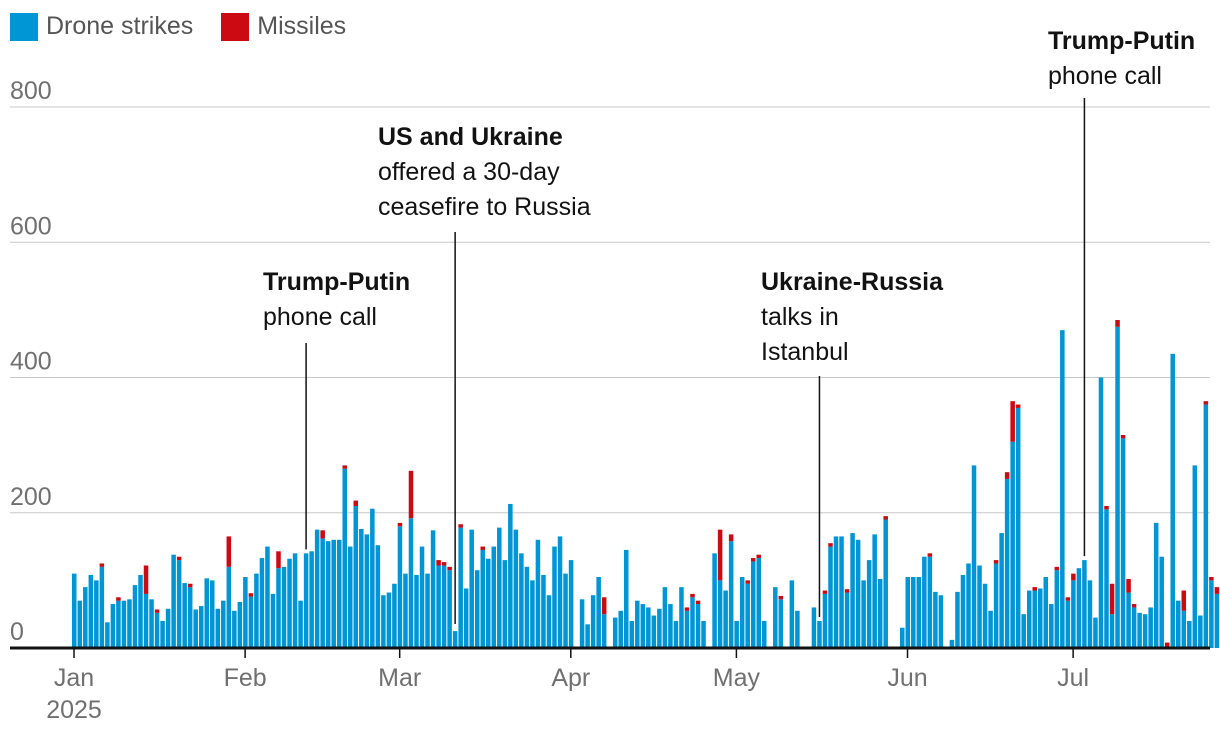  Describe the element at coordinates (570, 678) in the screenshot. I see `x-tick-label: Apr` at that location.